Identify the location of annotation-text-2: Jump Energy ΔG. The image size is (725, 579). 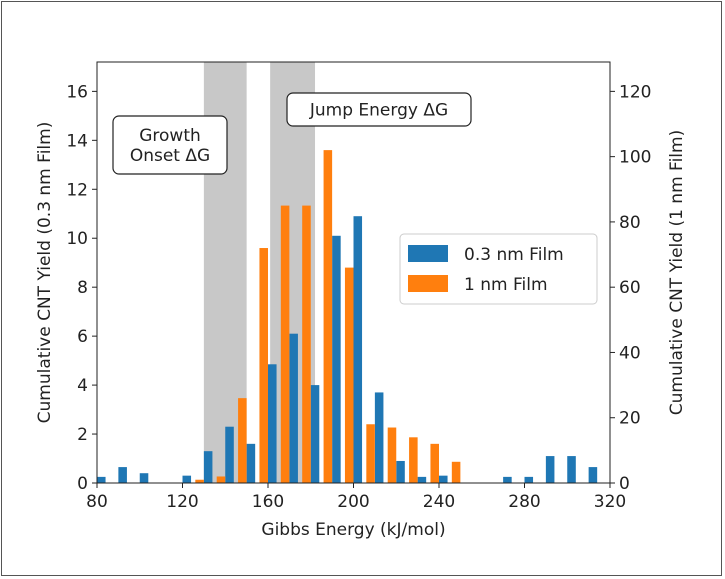
(378, 111).